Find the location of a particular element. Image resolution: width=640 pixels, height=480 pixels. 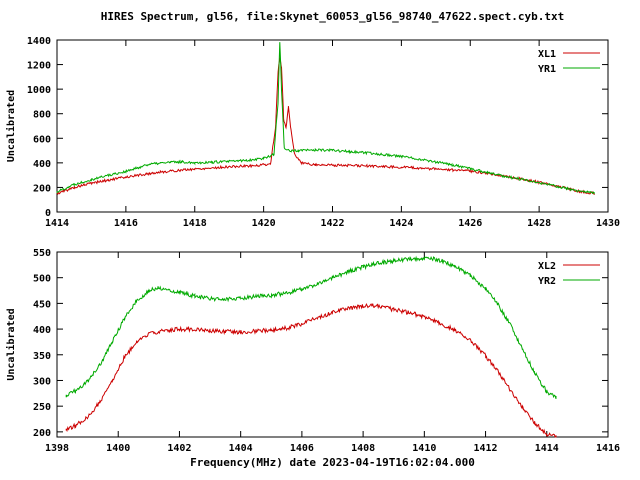

legend-label: YR2 is located at coordinates (547, 281).